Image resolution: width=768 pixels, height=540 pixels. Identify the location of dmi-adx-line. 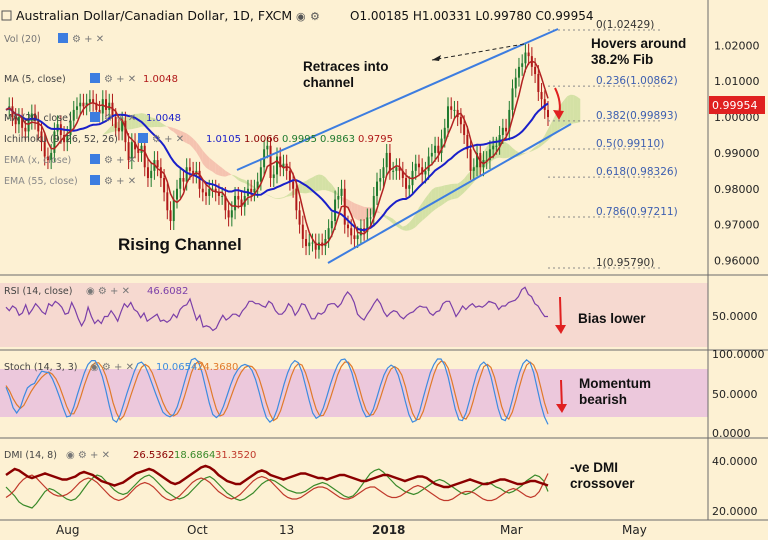
(277, 476).